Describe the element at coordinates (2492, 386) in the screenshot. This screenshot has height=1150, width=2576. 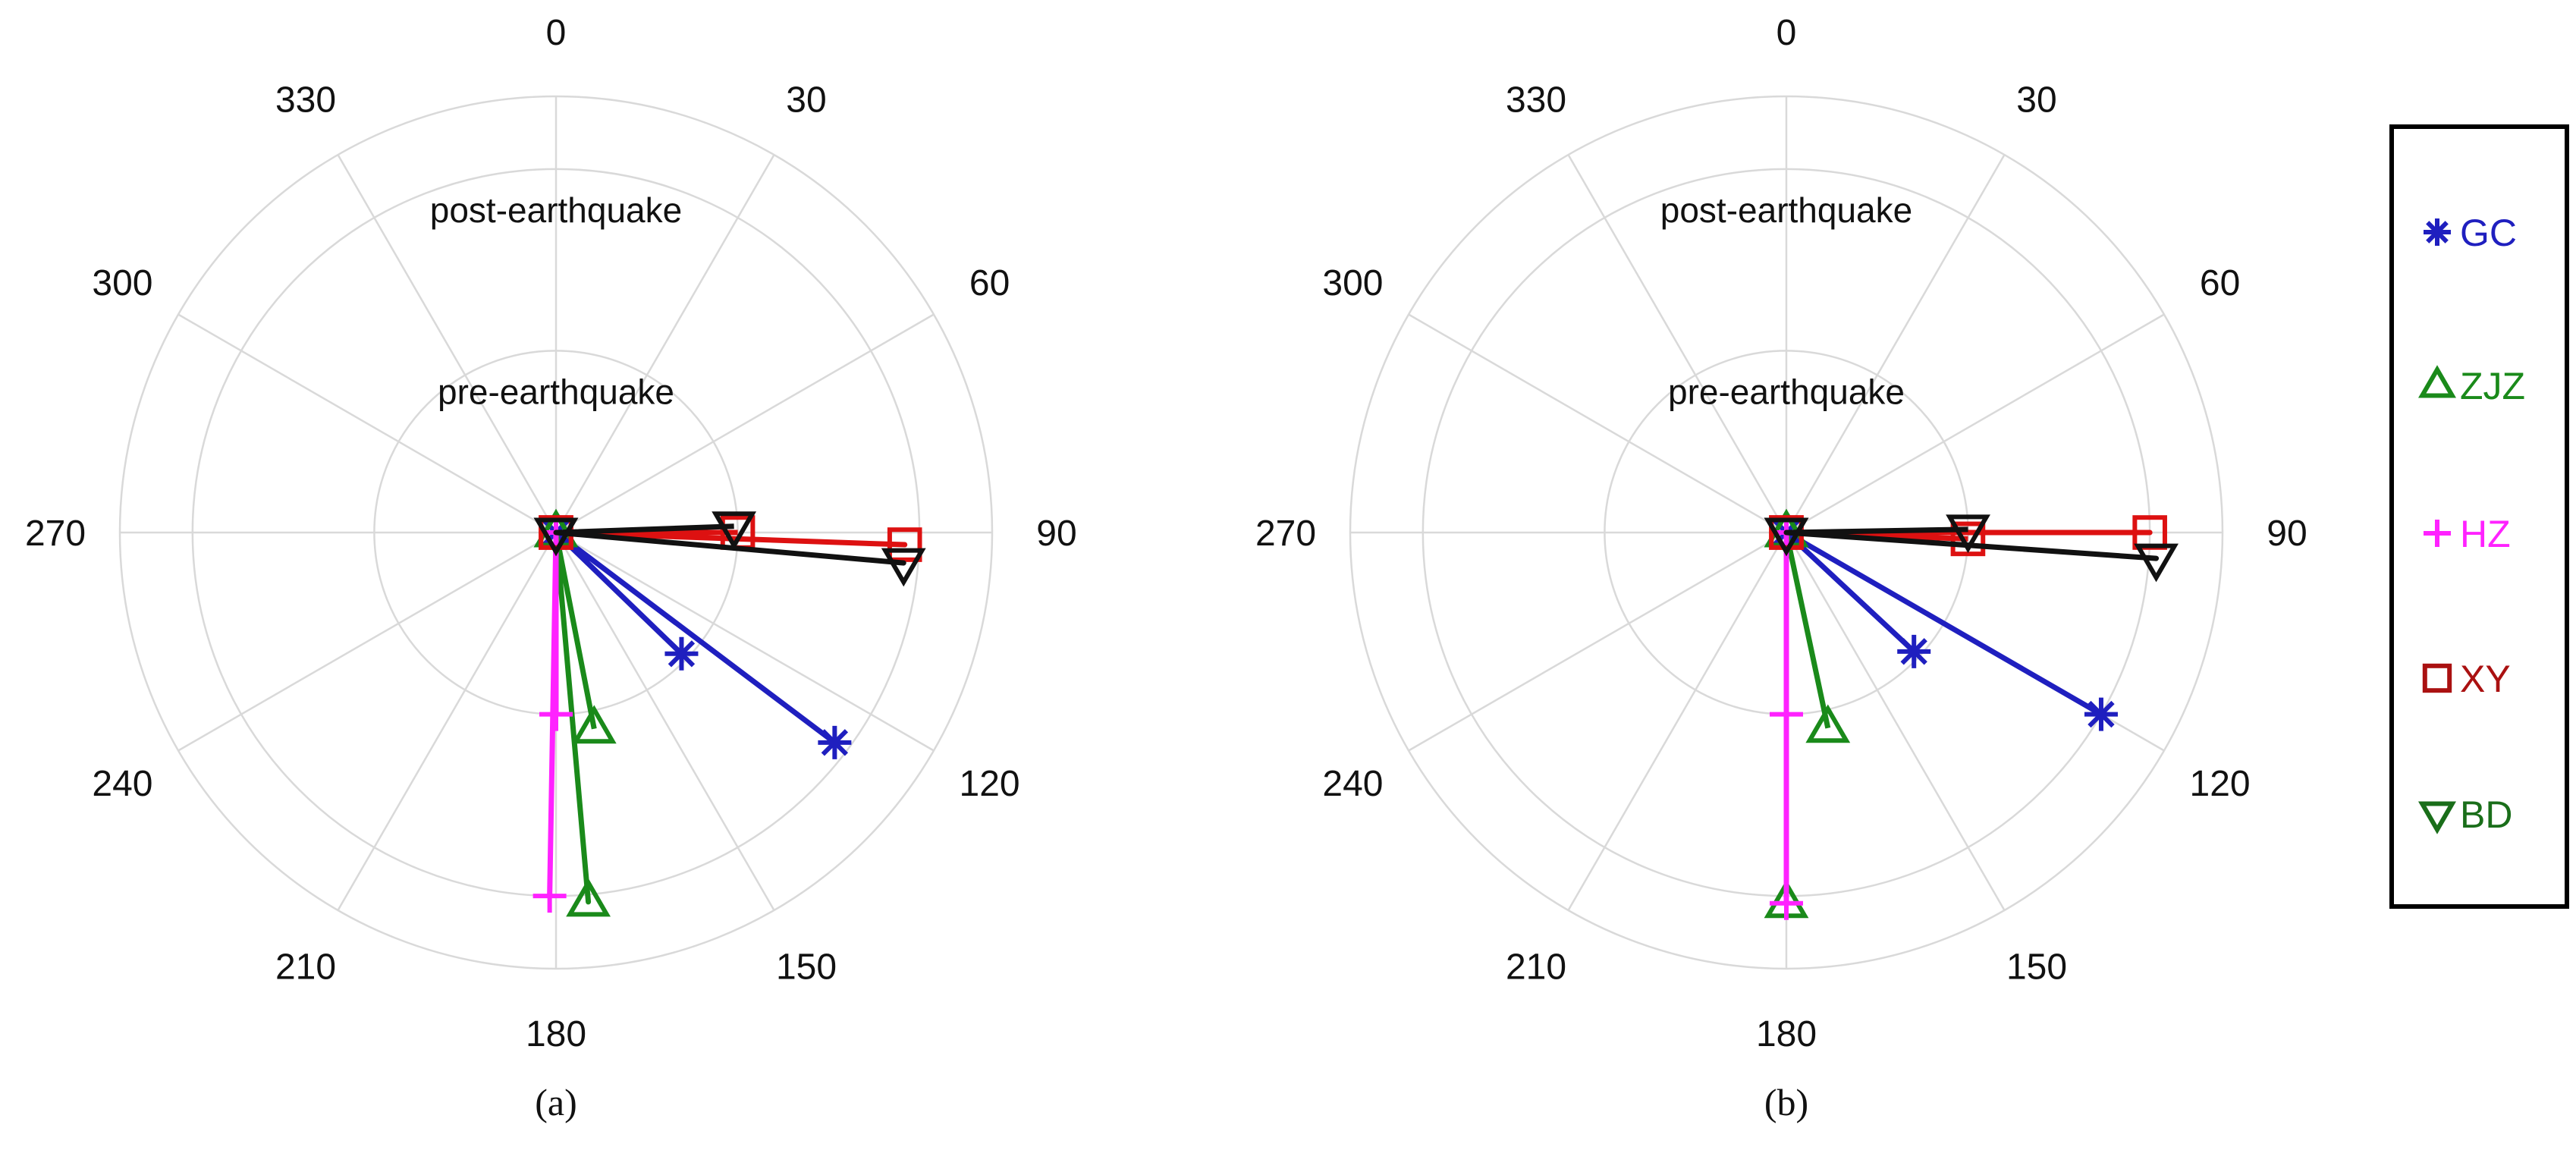
I see `legend-label: ZJZ` at that location.